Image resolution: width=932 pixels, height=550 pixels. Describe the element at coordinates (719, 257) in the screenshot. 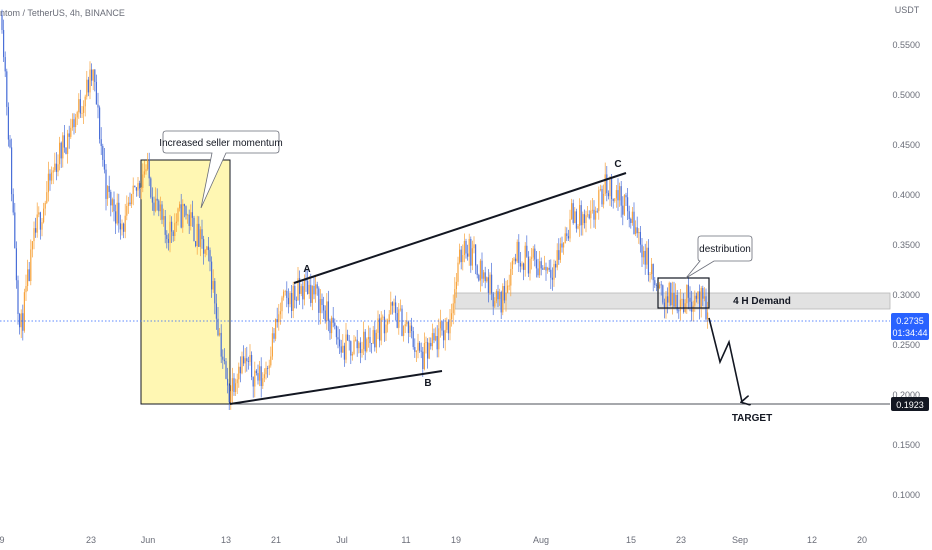

I see `distribution-callout: destribution` at that location.